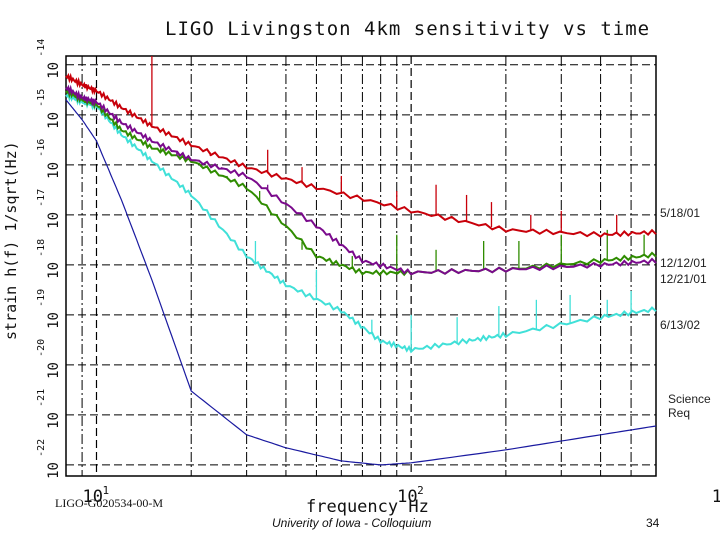 The width and height of the screenshot is (720, 540). What do you see at coordinates (49, 459) in the screenshot?
I see `y-tick-label: 10-22` at bounding box center [49, 459].